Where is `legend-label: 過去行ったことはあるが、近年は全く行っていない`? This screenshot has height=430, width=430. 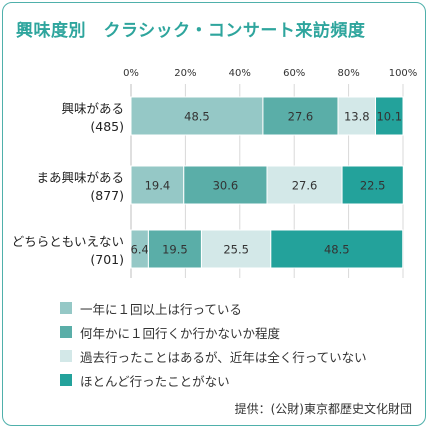
legend-label: 過去行ったことはあるが、近年は全く行っていない is located at coordinates (223, 357).